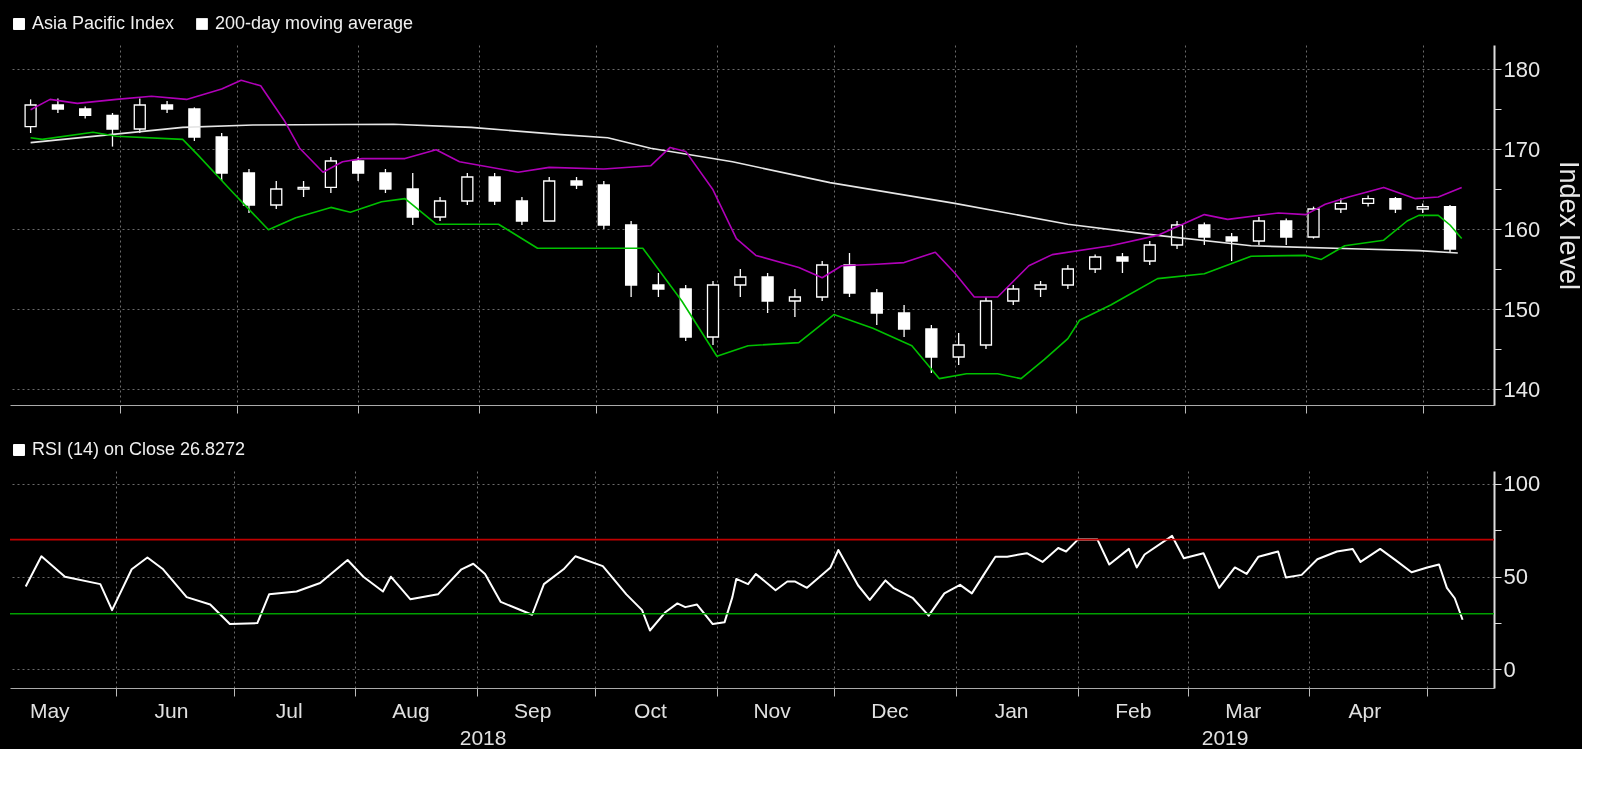 The height and width of the screenshot is (796, 1605). I want to click on x-tick-label: Dec, so click(890, 710).